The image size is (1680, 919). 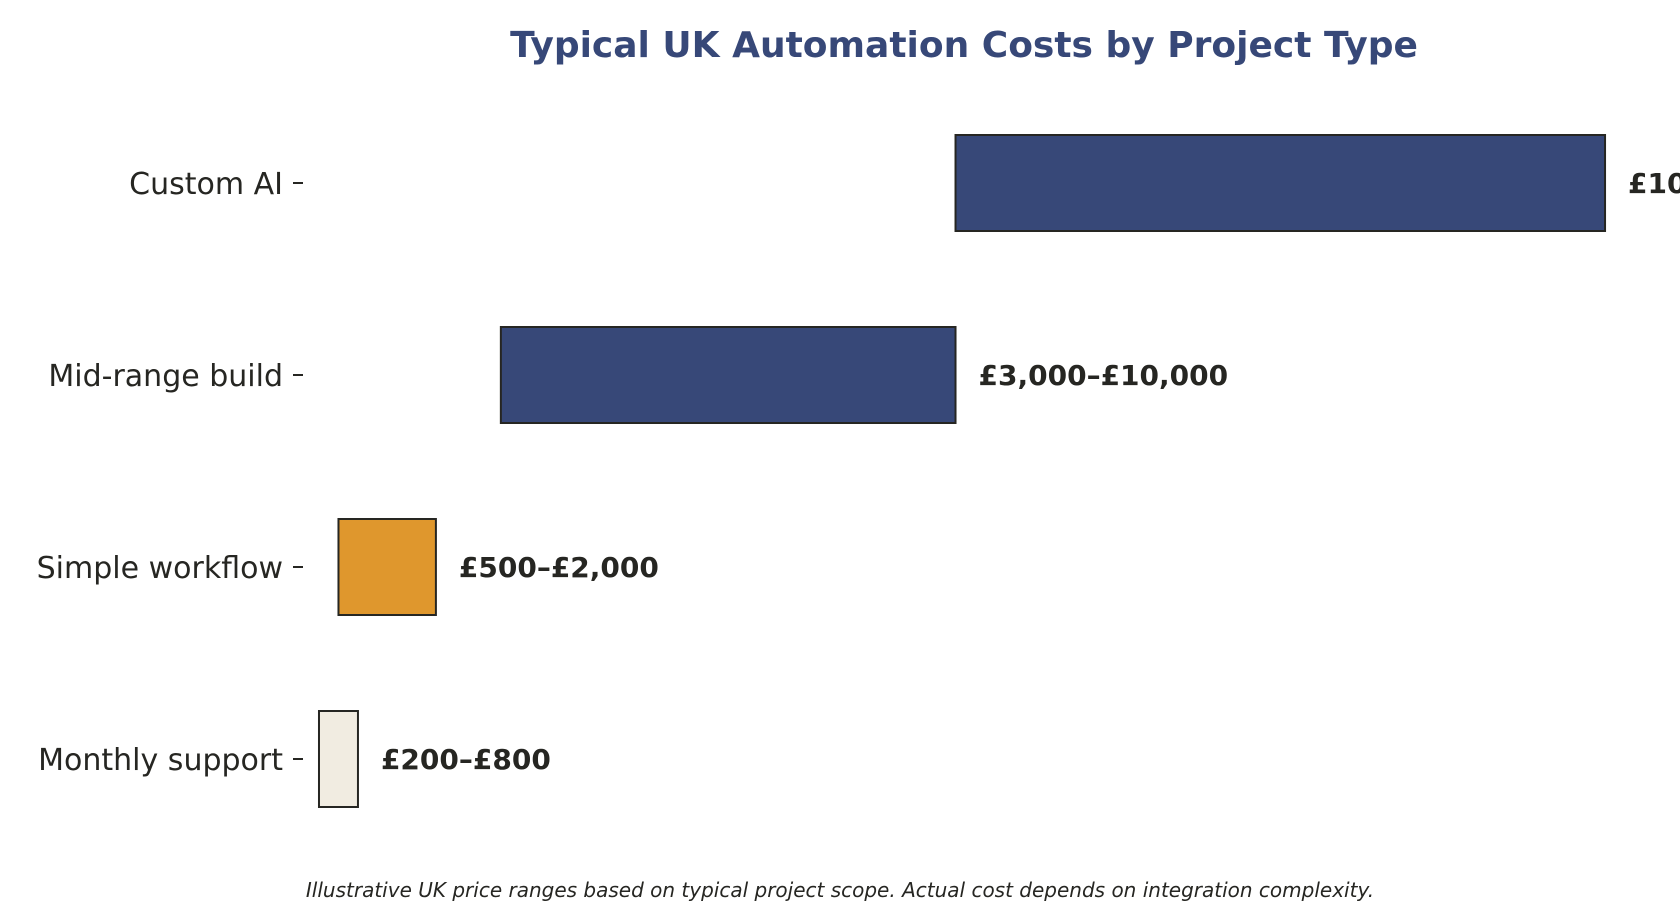 I want to click on bar-simple-workflow, so click(x=387, y=567).